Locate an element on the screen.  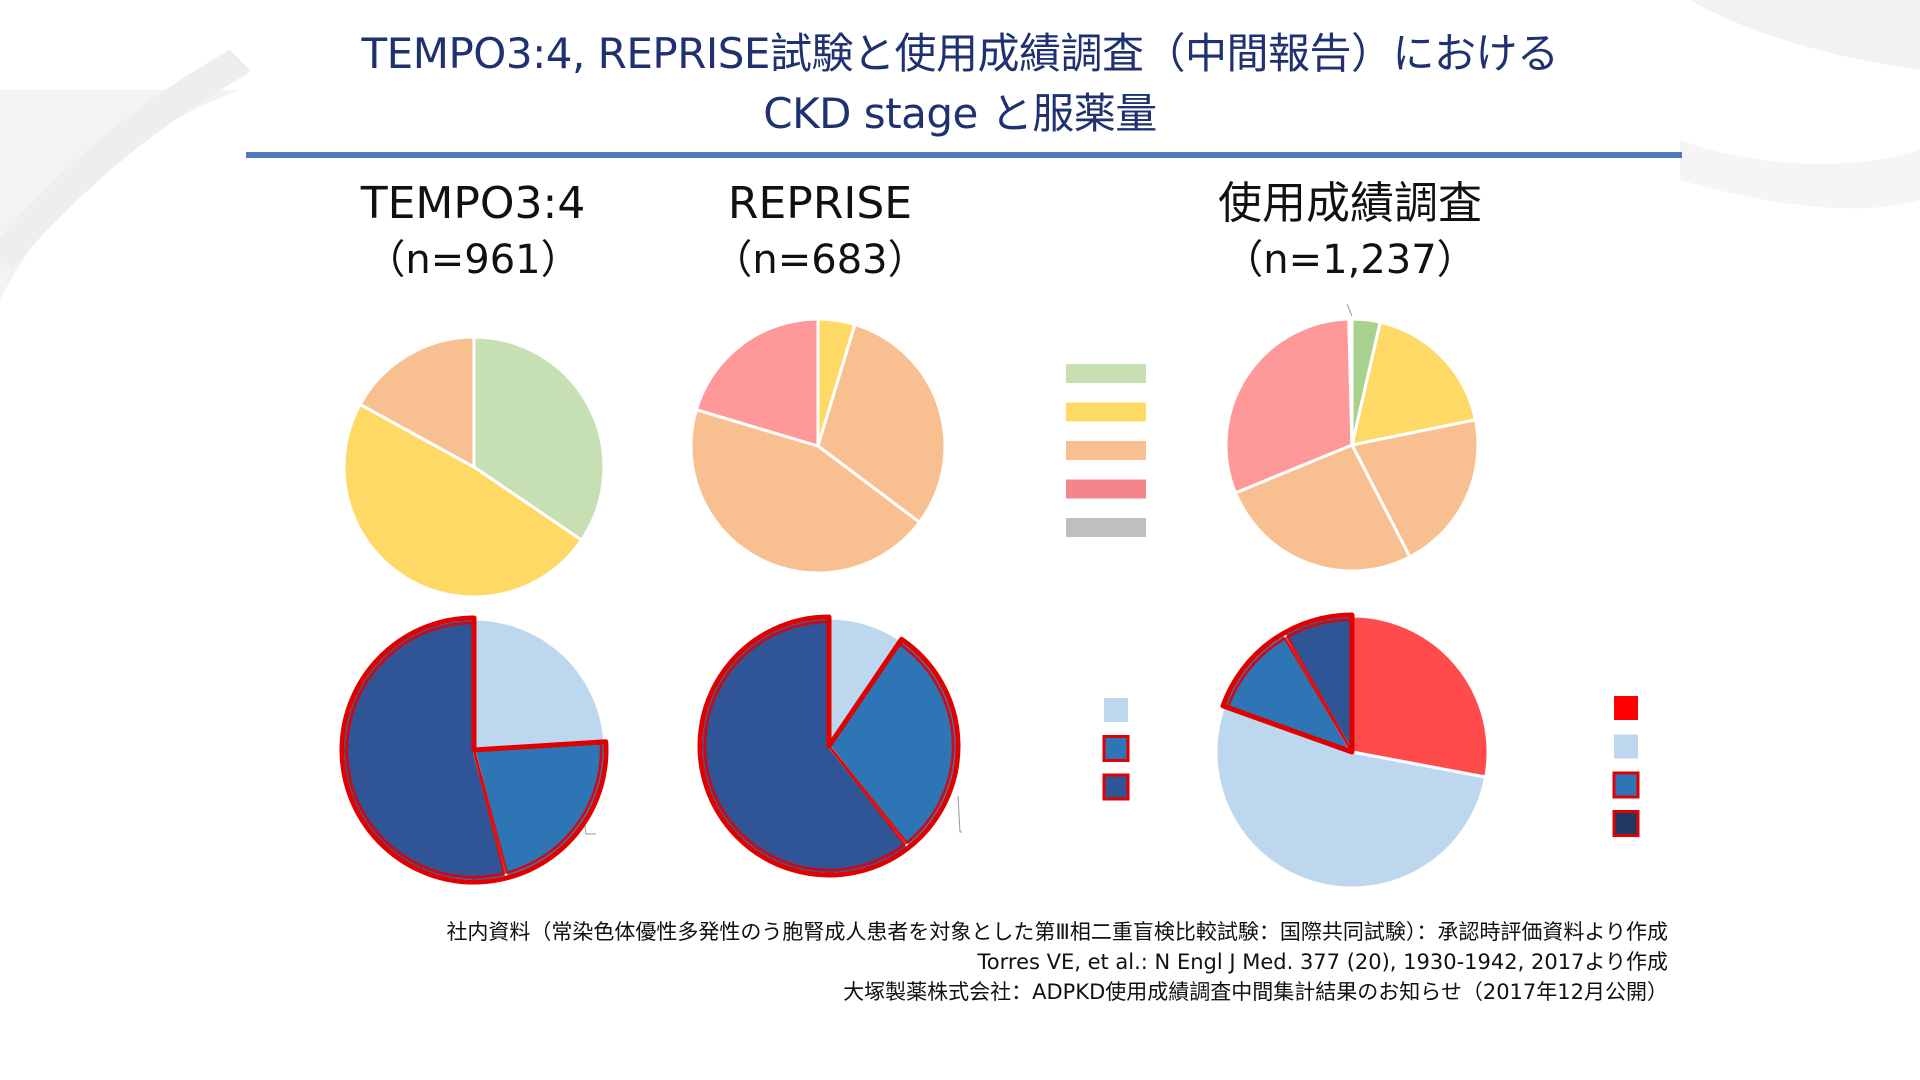
study-name: TEMPO3:4 is located at coordinates (473, 203).